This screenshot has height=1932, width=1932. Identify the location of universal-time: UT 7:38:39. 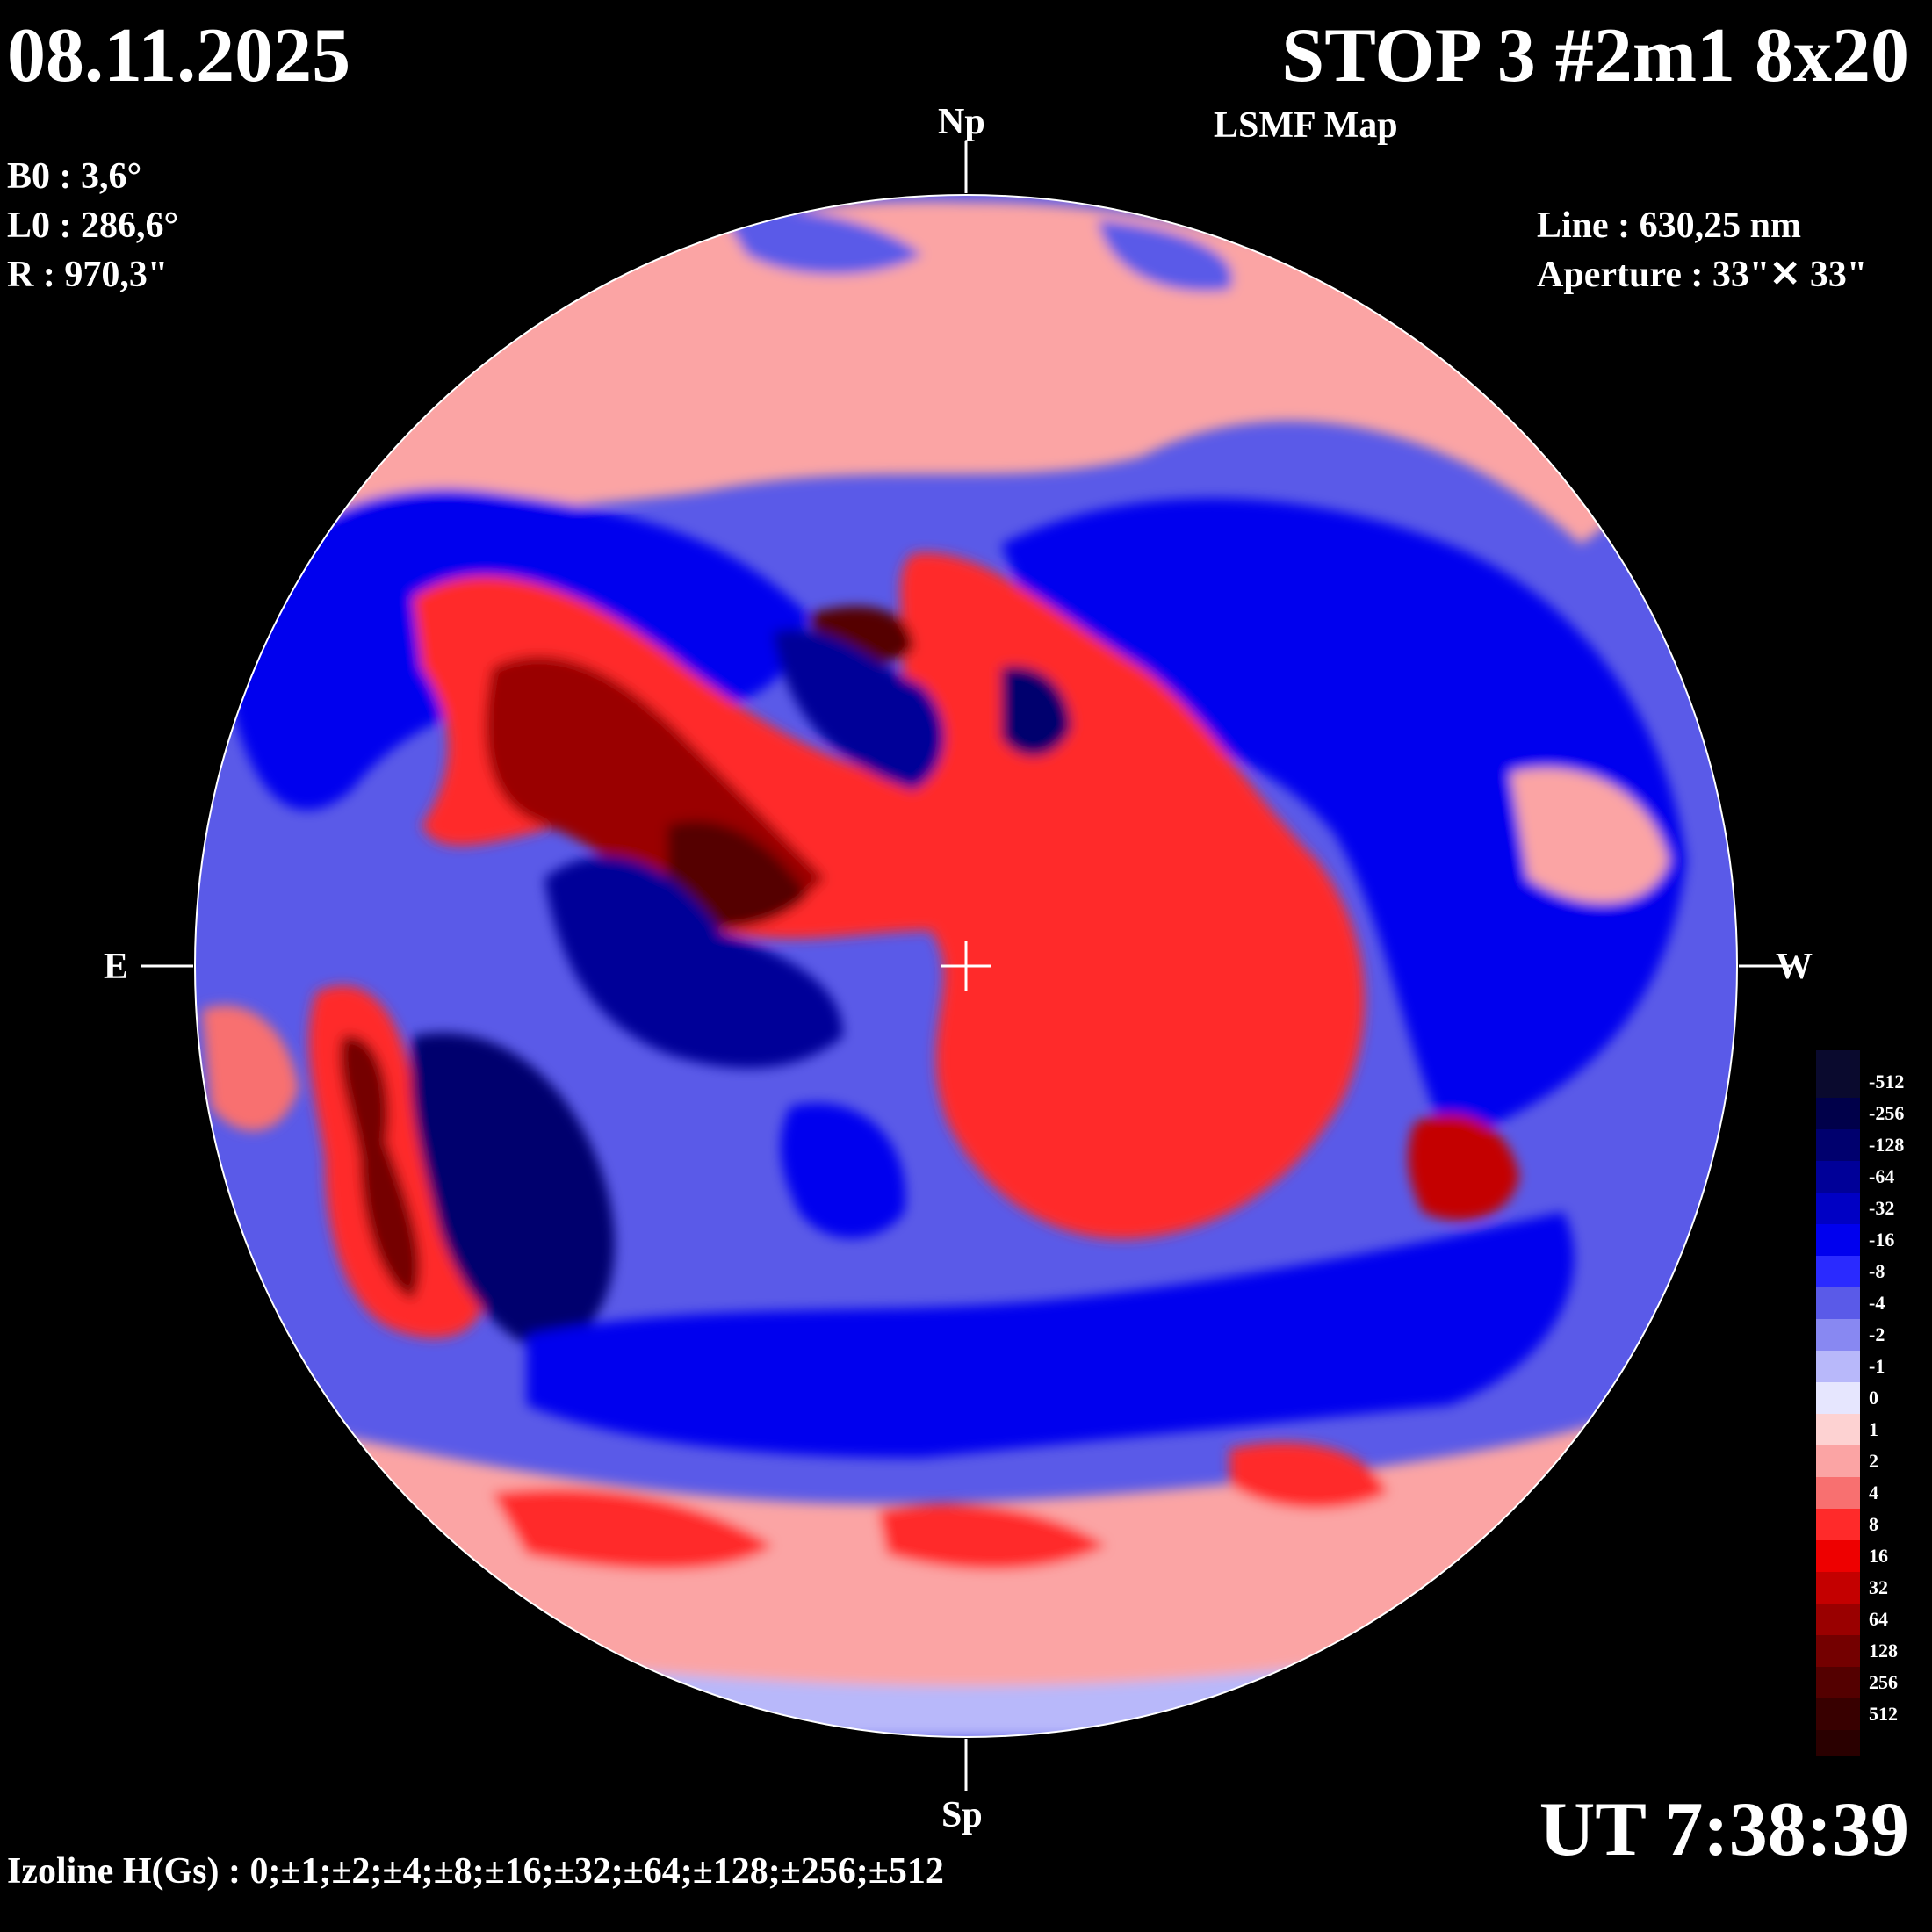
(1724, 1829).